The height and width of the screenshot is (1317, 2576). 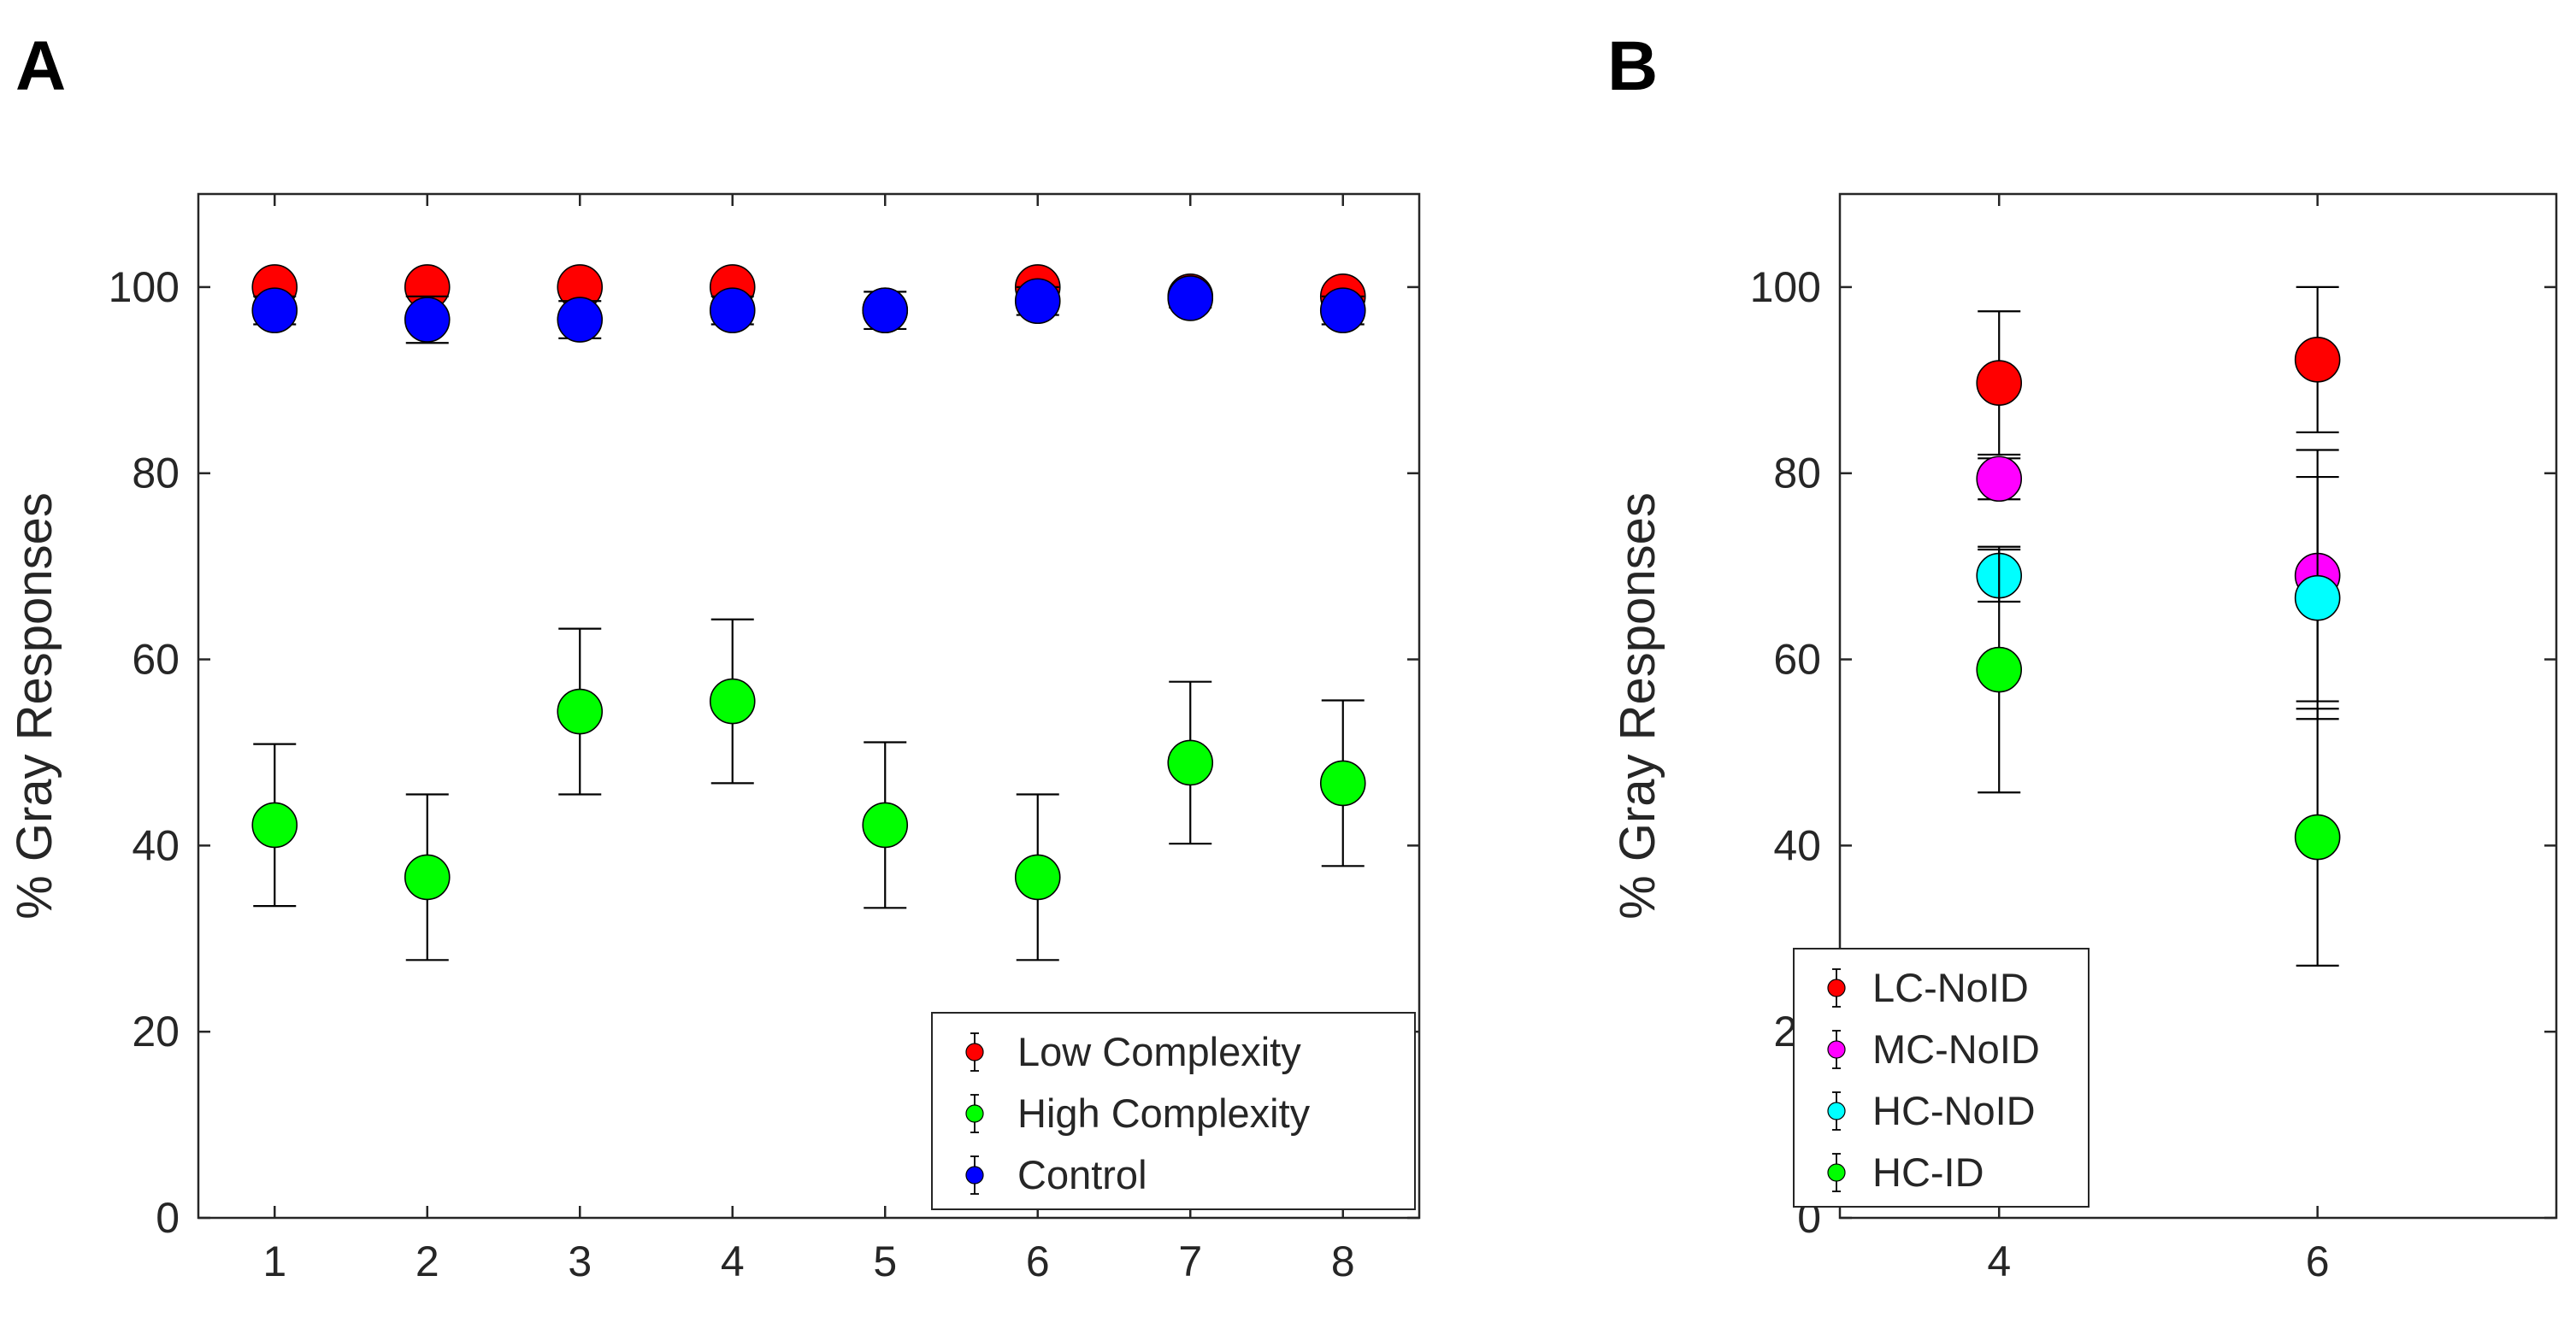 I want to click on x-tick-label: 1, so click(x=274, y=1261).